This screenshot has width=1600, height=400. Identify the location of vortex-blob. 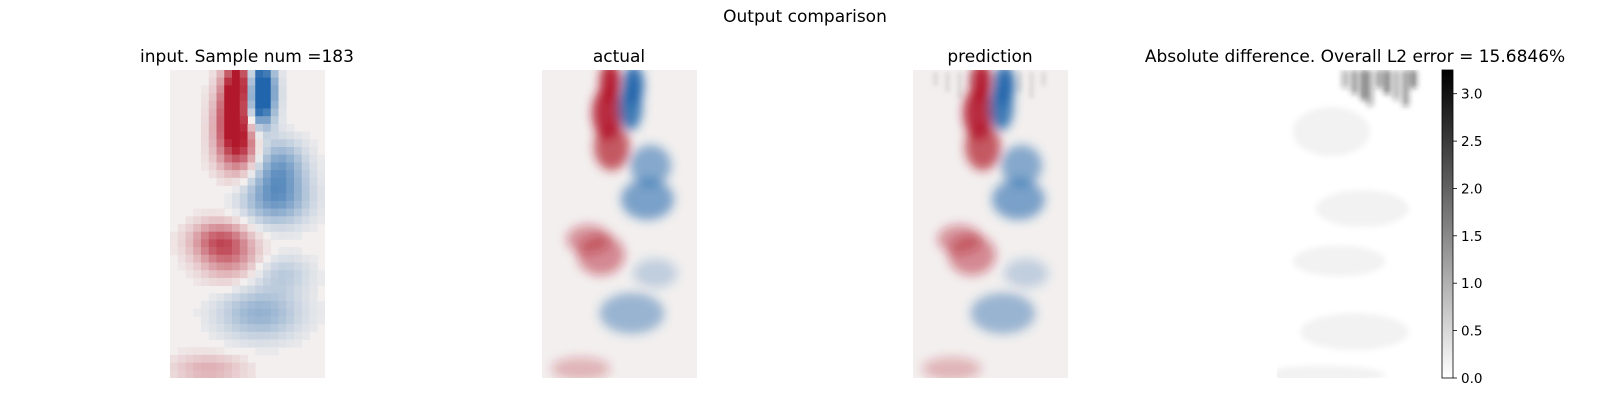
(650, 165).